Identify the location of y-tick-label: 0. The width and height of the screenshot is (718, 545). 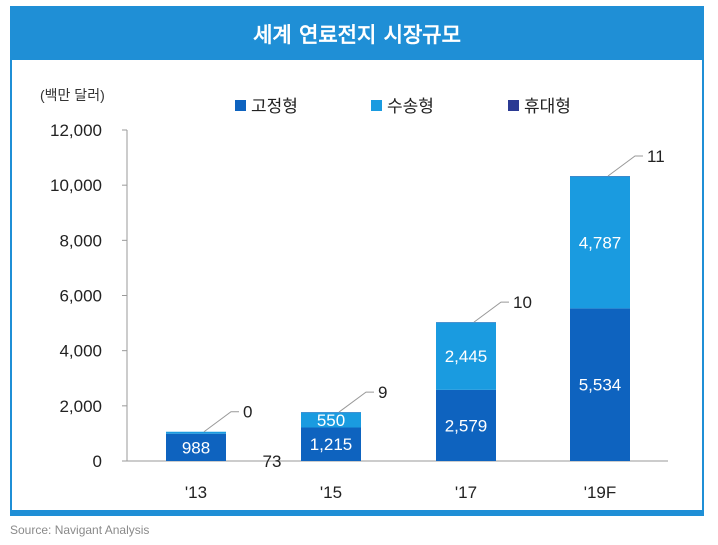
(97, 461).